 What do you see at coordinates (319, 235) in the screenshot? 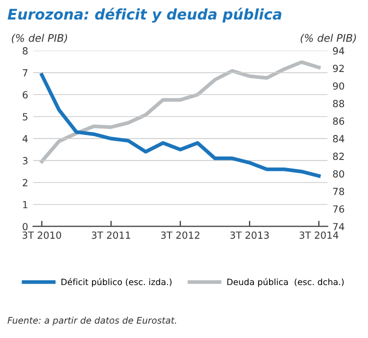
I see `x-tick-label: 3T 2014` at bounding box center [319, 235].